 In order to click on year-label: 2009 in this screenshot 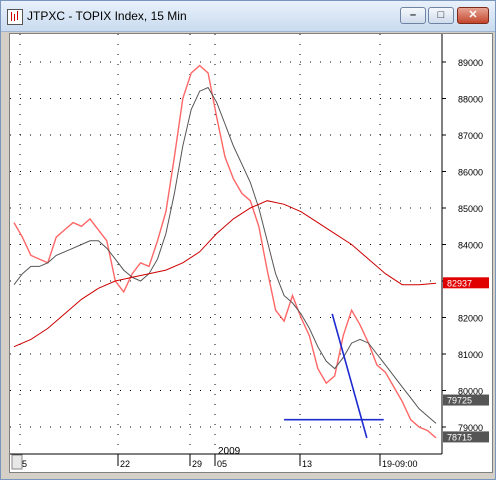, I will do `click(229, 451)`.